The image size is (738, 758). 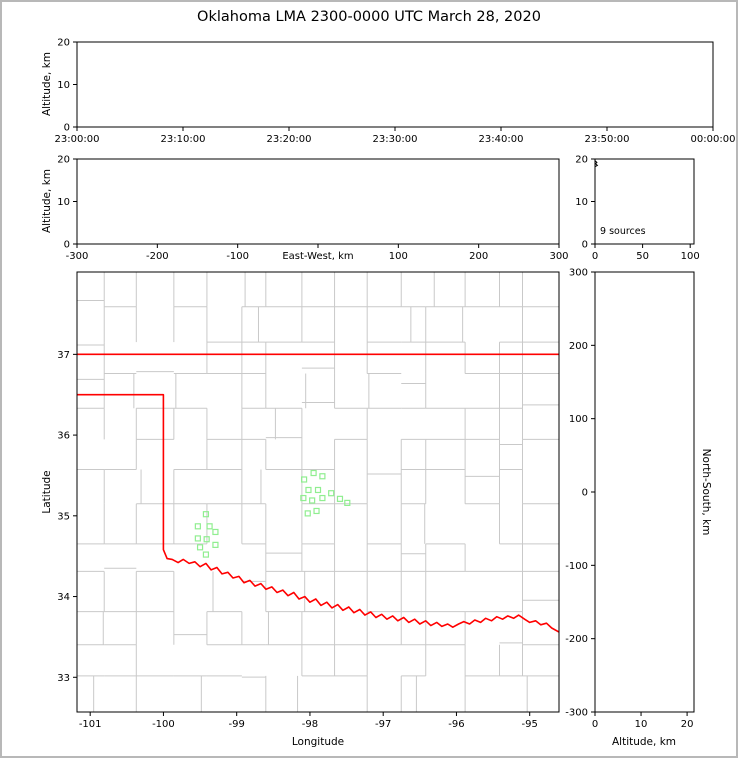 I want to click on svg-text: -101, so click(x=90, y=724).